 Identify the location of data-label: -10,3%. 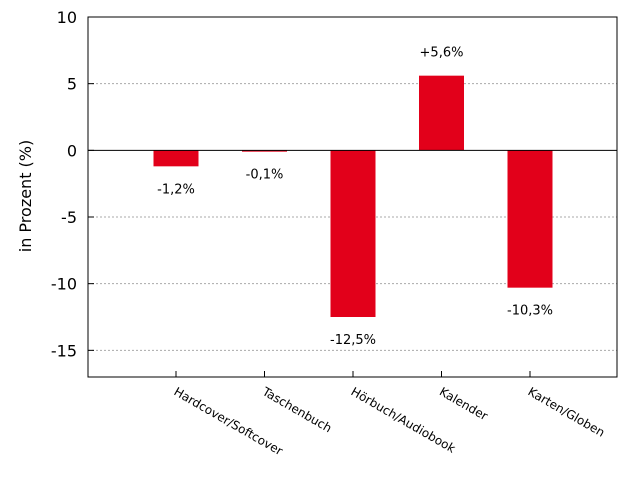
(530, 311).